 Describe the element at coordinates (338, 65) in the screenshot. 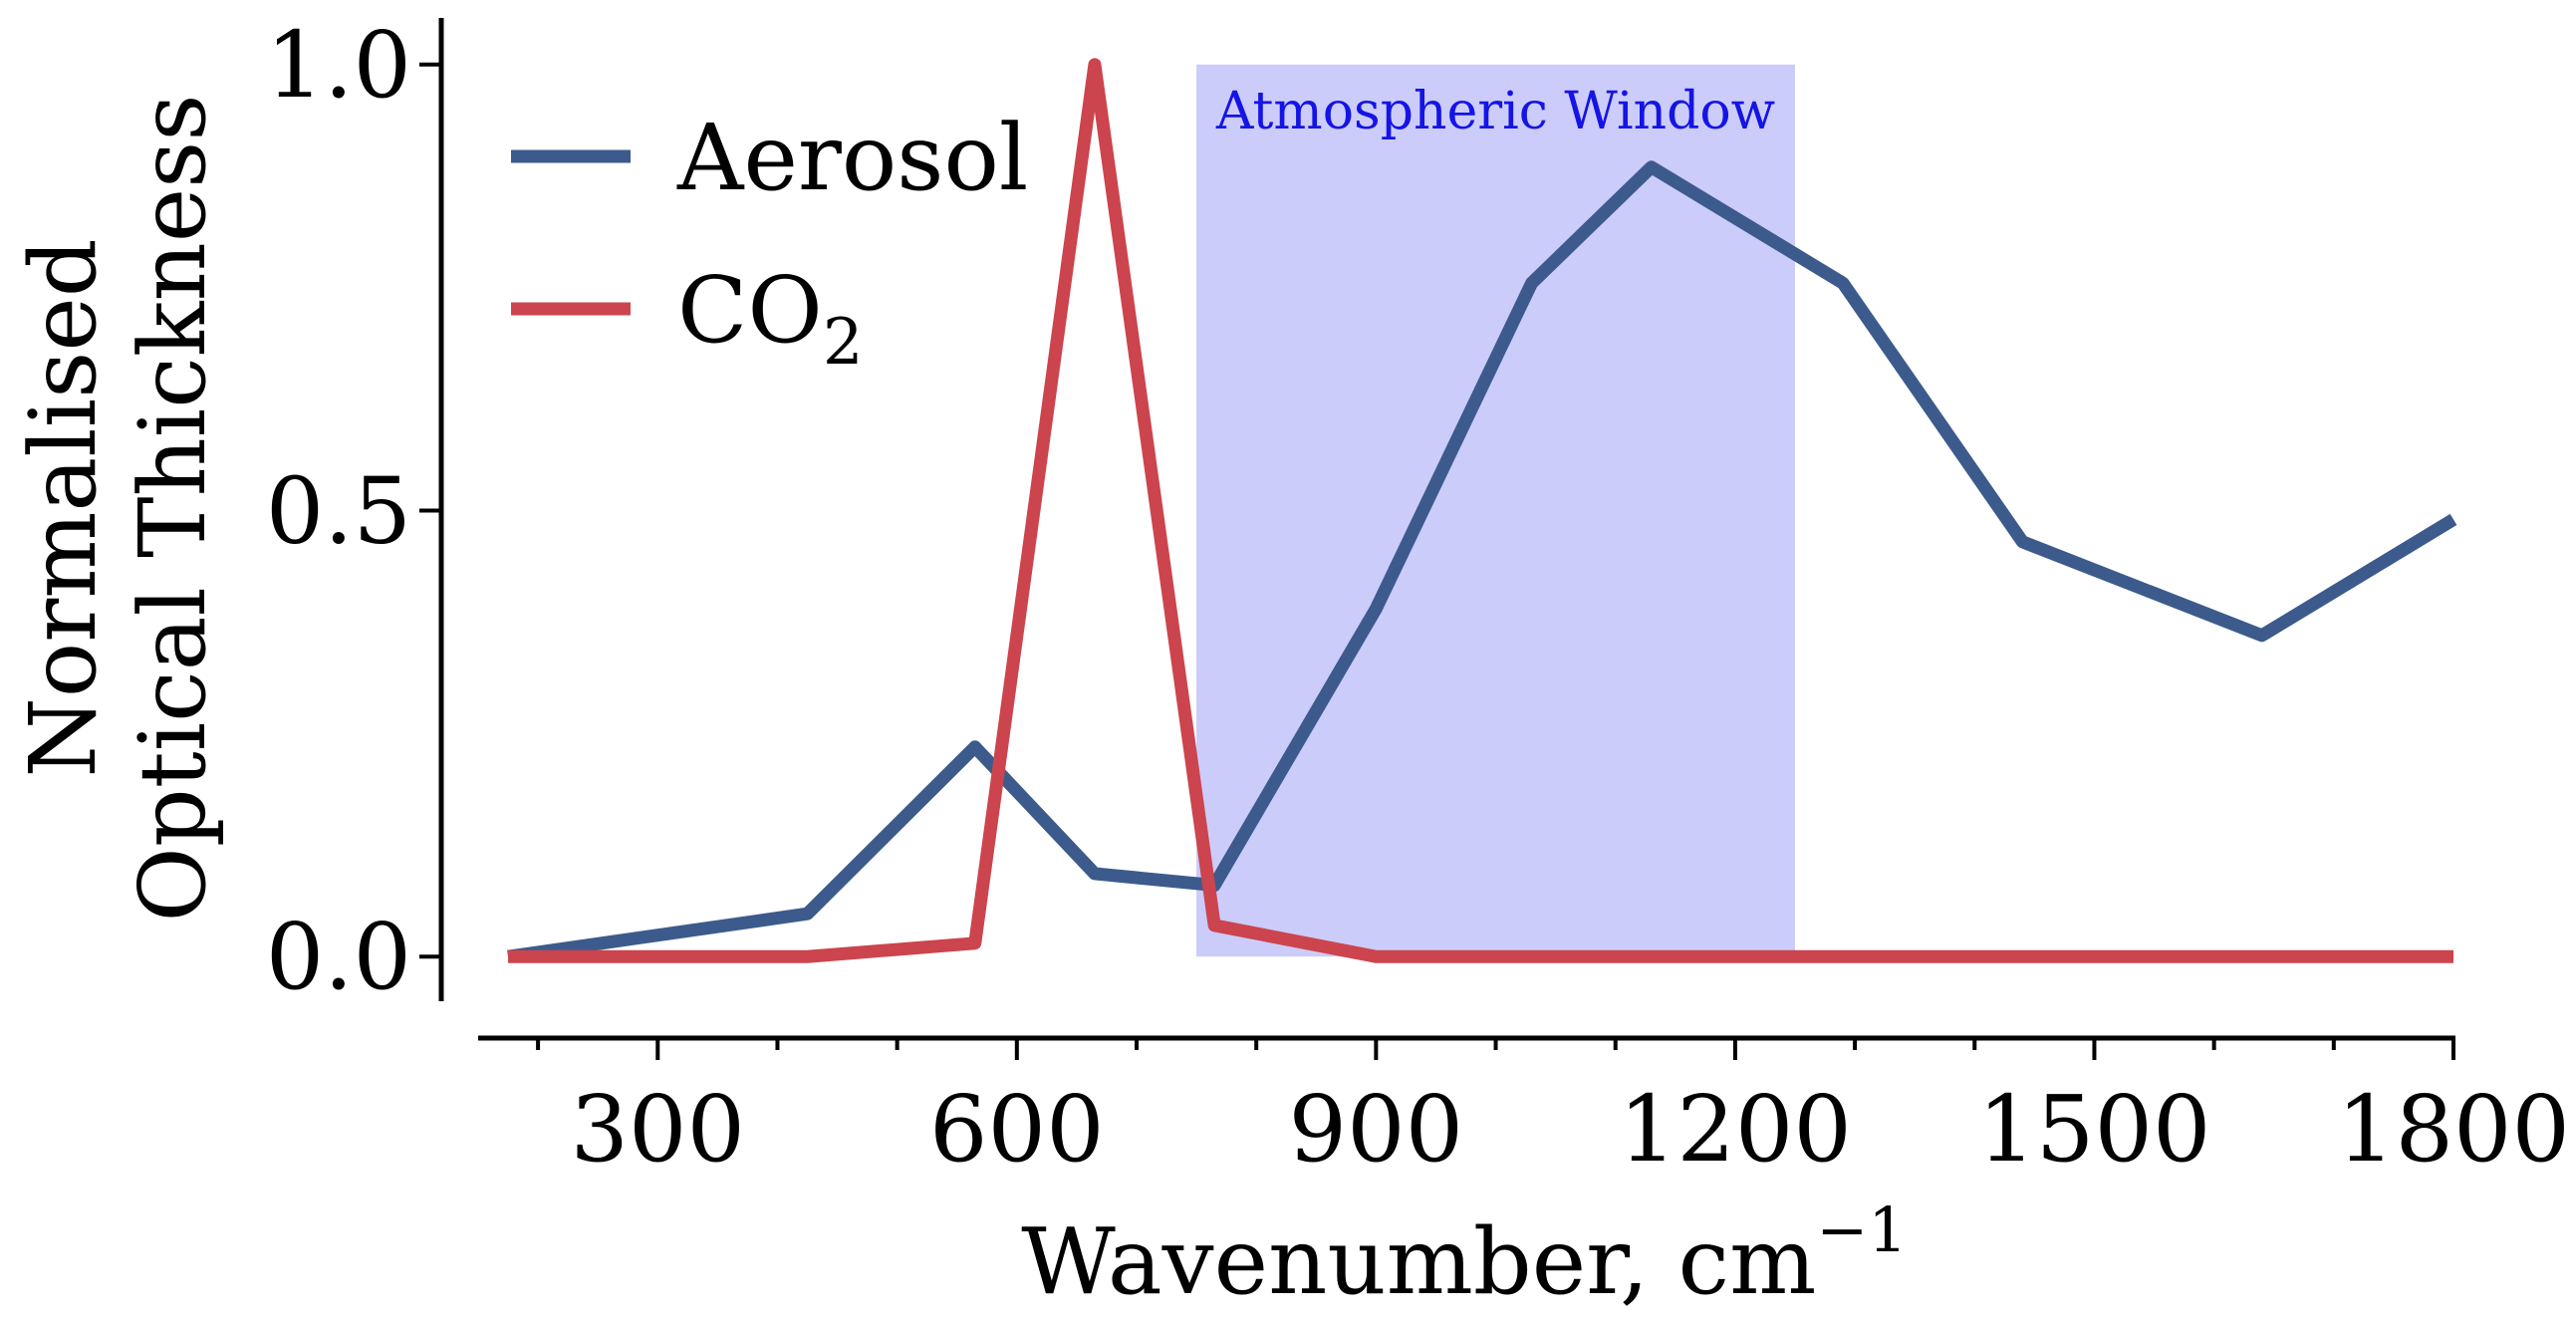

I see `y-tick-label: 1.0` at that location.